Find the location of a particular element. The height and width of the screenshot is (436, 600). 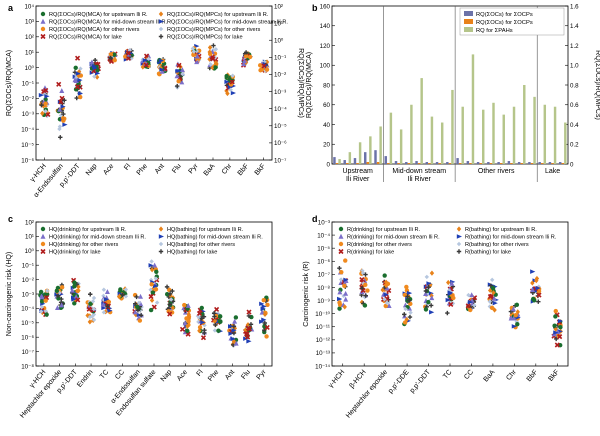

legend-label: R(bathing) for mid-down stream Ili R. is located at coordinates (511, 238).